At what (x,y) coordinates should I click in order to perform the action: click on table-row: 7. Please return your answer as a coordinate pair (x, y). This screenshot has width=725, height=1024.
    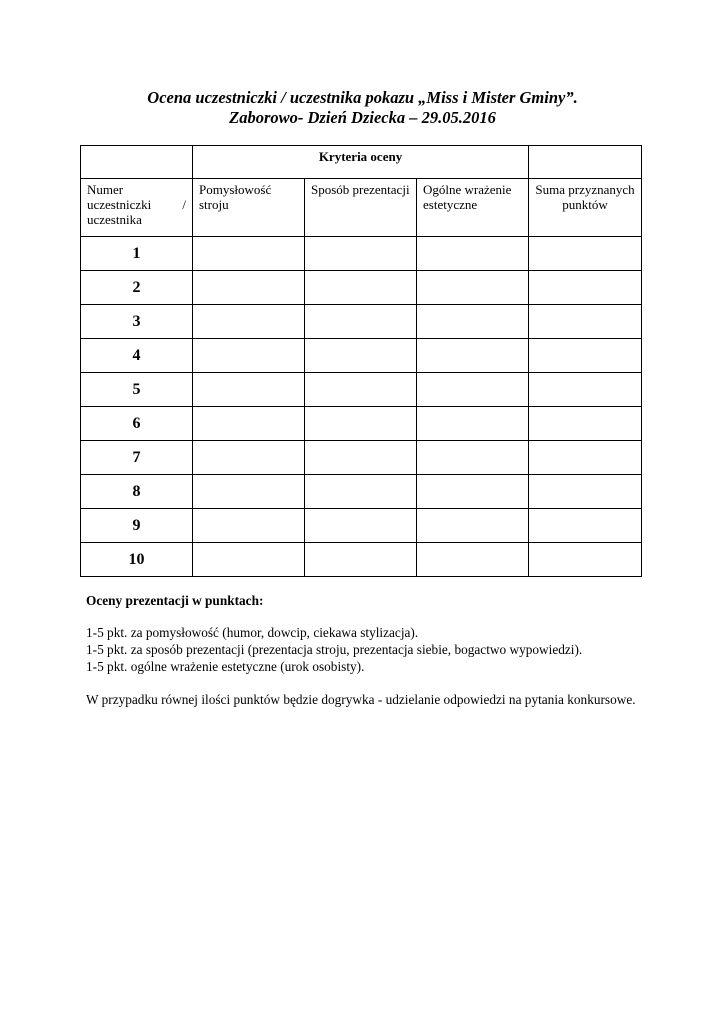
    Looking at the image, I should click on (361, 457).